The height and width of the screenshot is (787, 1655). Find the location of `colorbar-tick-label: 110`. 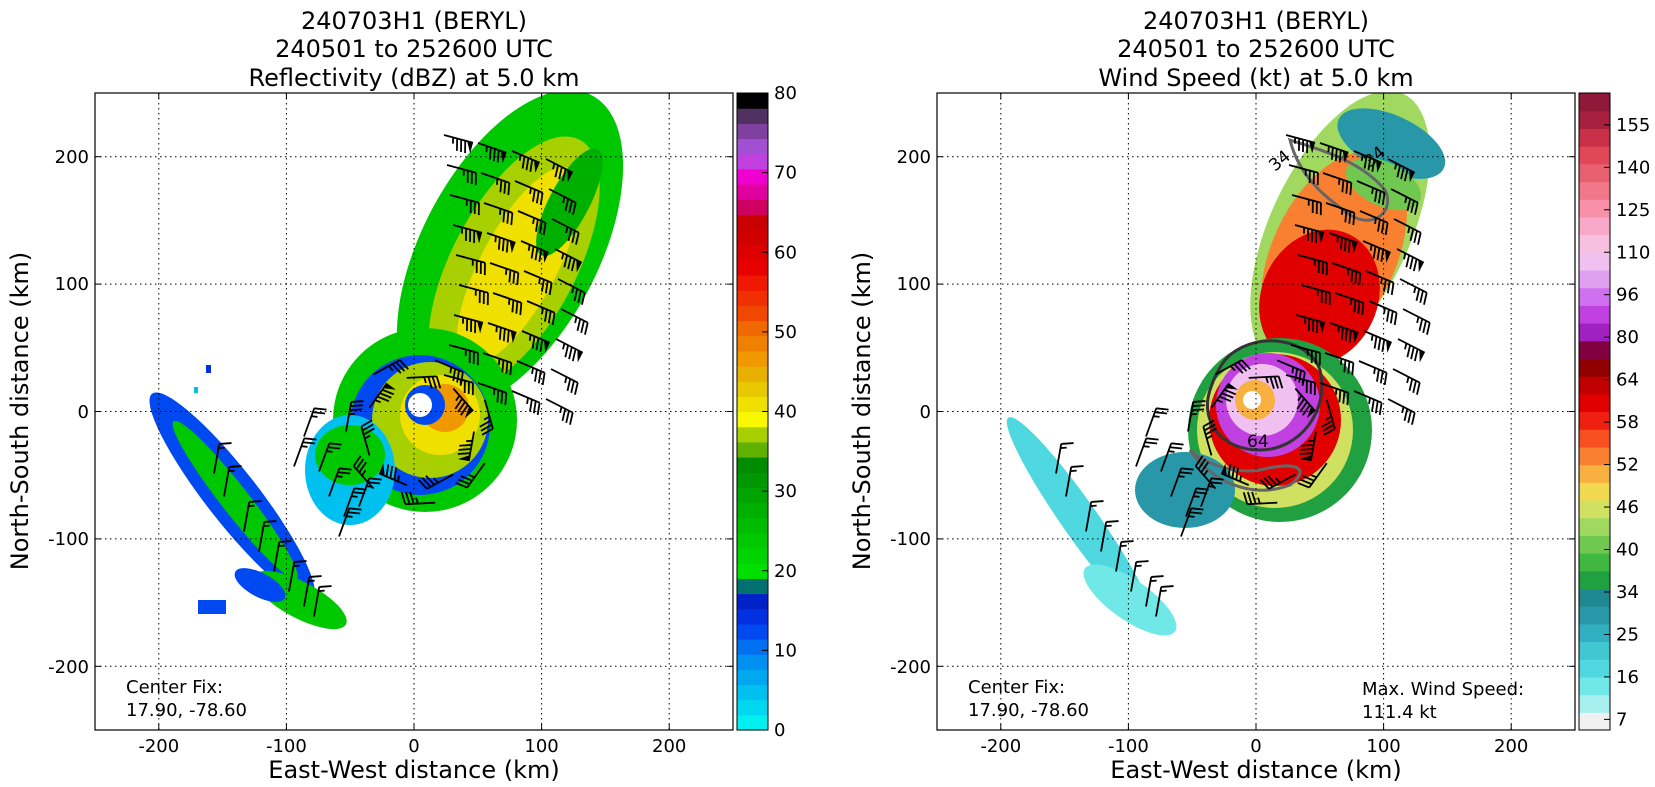

colorbar-tick-label: 110 is located at coordinates (1633, 252).